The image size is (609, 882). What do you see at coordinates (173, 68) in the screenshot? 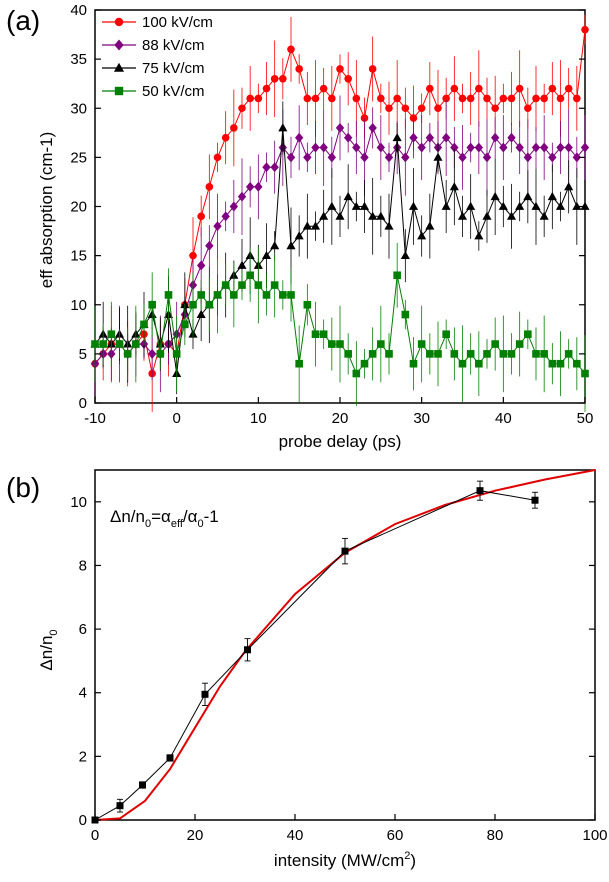
I see `legend-label: 75 kV/cm` at bounding box center [173, 68].